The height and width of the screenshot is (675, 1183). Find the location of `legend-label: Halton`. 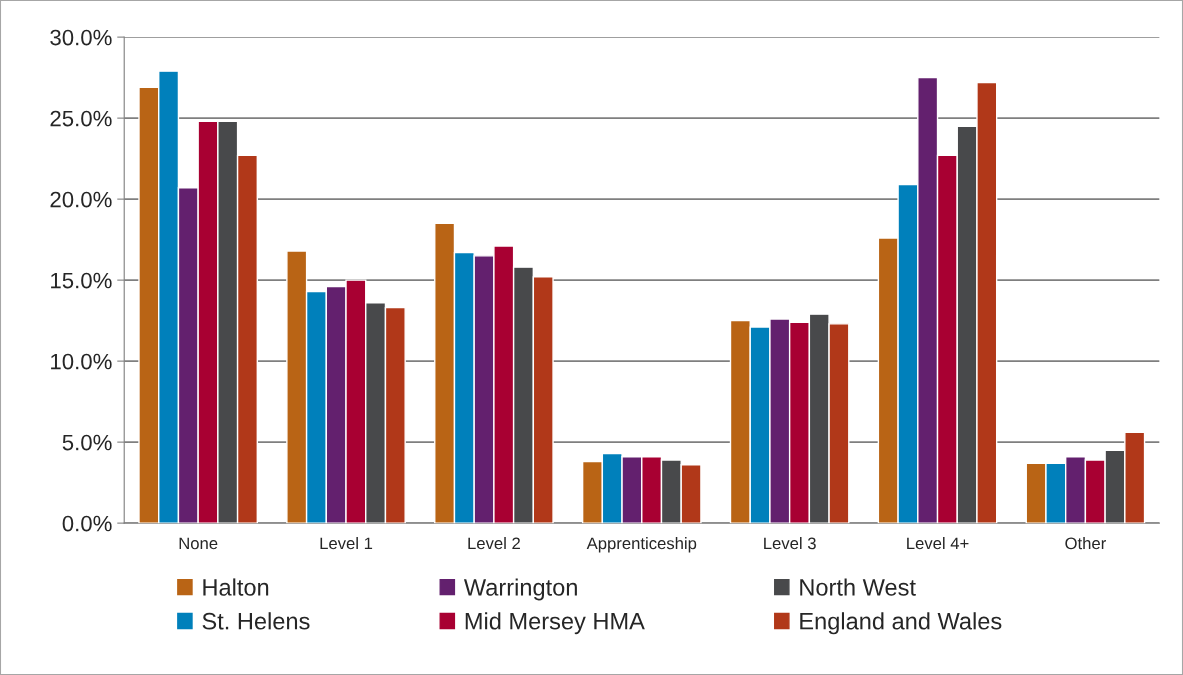

legend-label: Halton is located at coordinates (236, 587).